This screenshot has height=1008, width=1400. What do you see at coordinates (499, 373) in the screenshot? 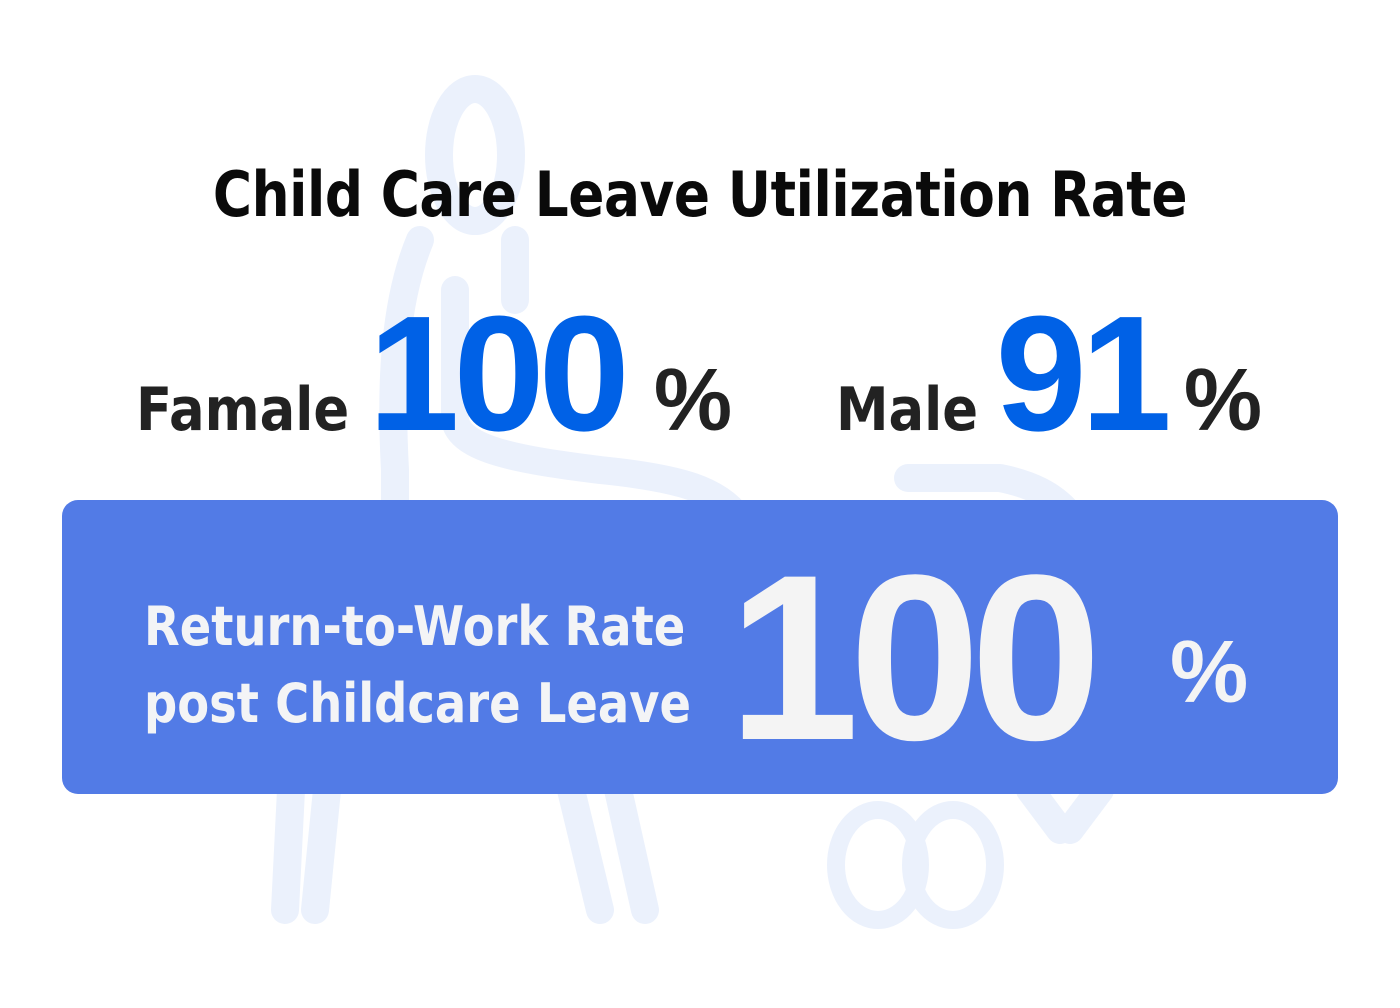
I see `female-value: 100` at bounding box center [499, 373].